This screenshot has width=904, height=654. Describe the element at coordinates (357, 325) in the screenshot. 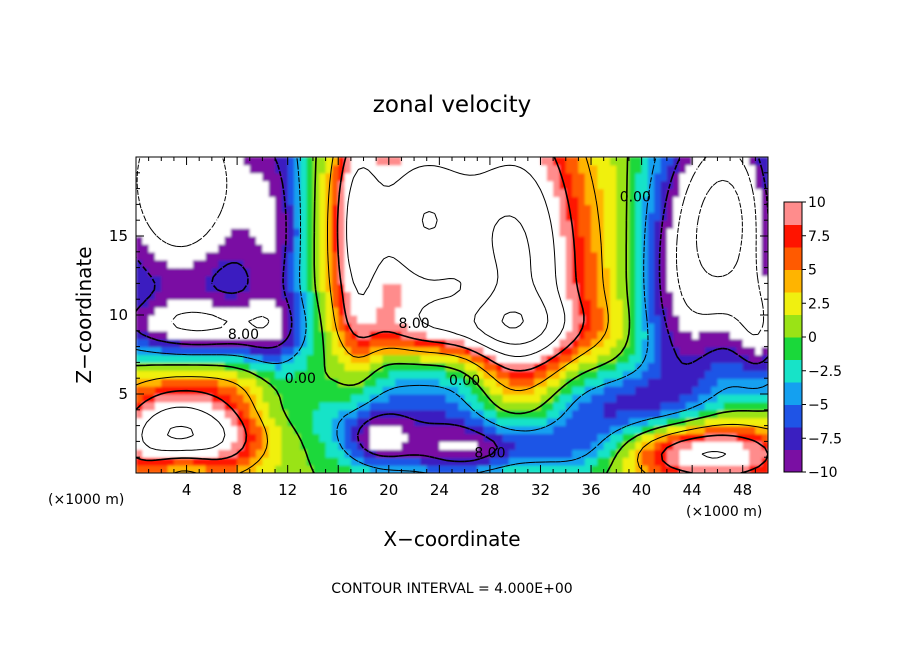

I see `contour-line` at that location.